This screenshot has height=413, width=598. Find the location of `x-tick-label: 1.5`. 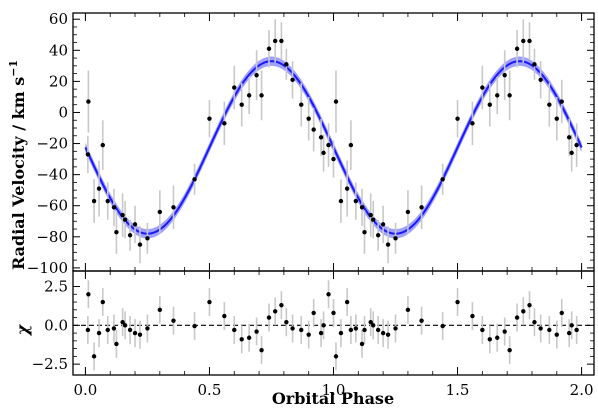

x-tick-label: 1.5 is located at coordinates (458, 390).